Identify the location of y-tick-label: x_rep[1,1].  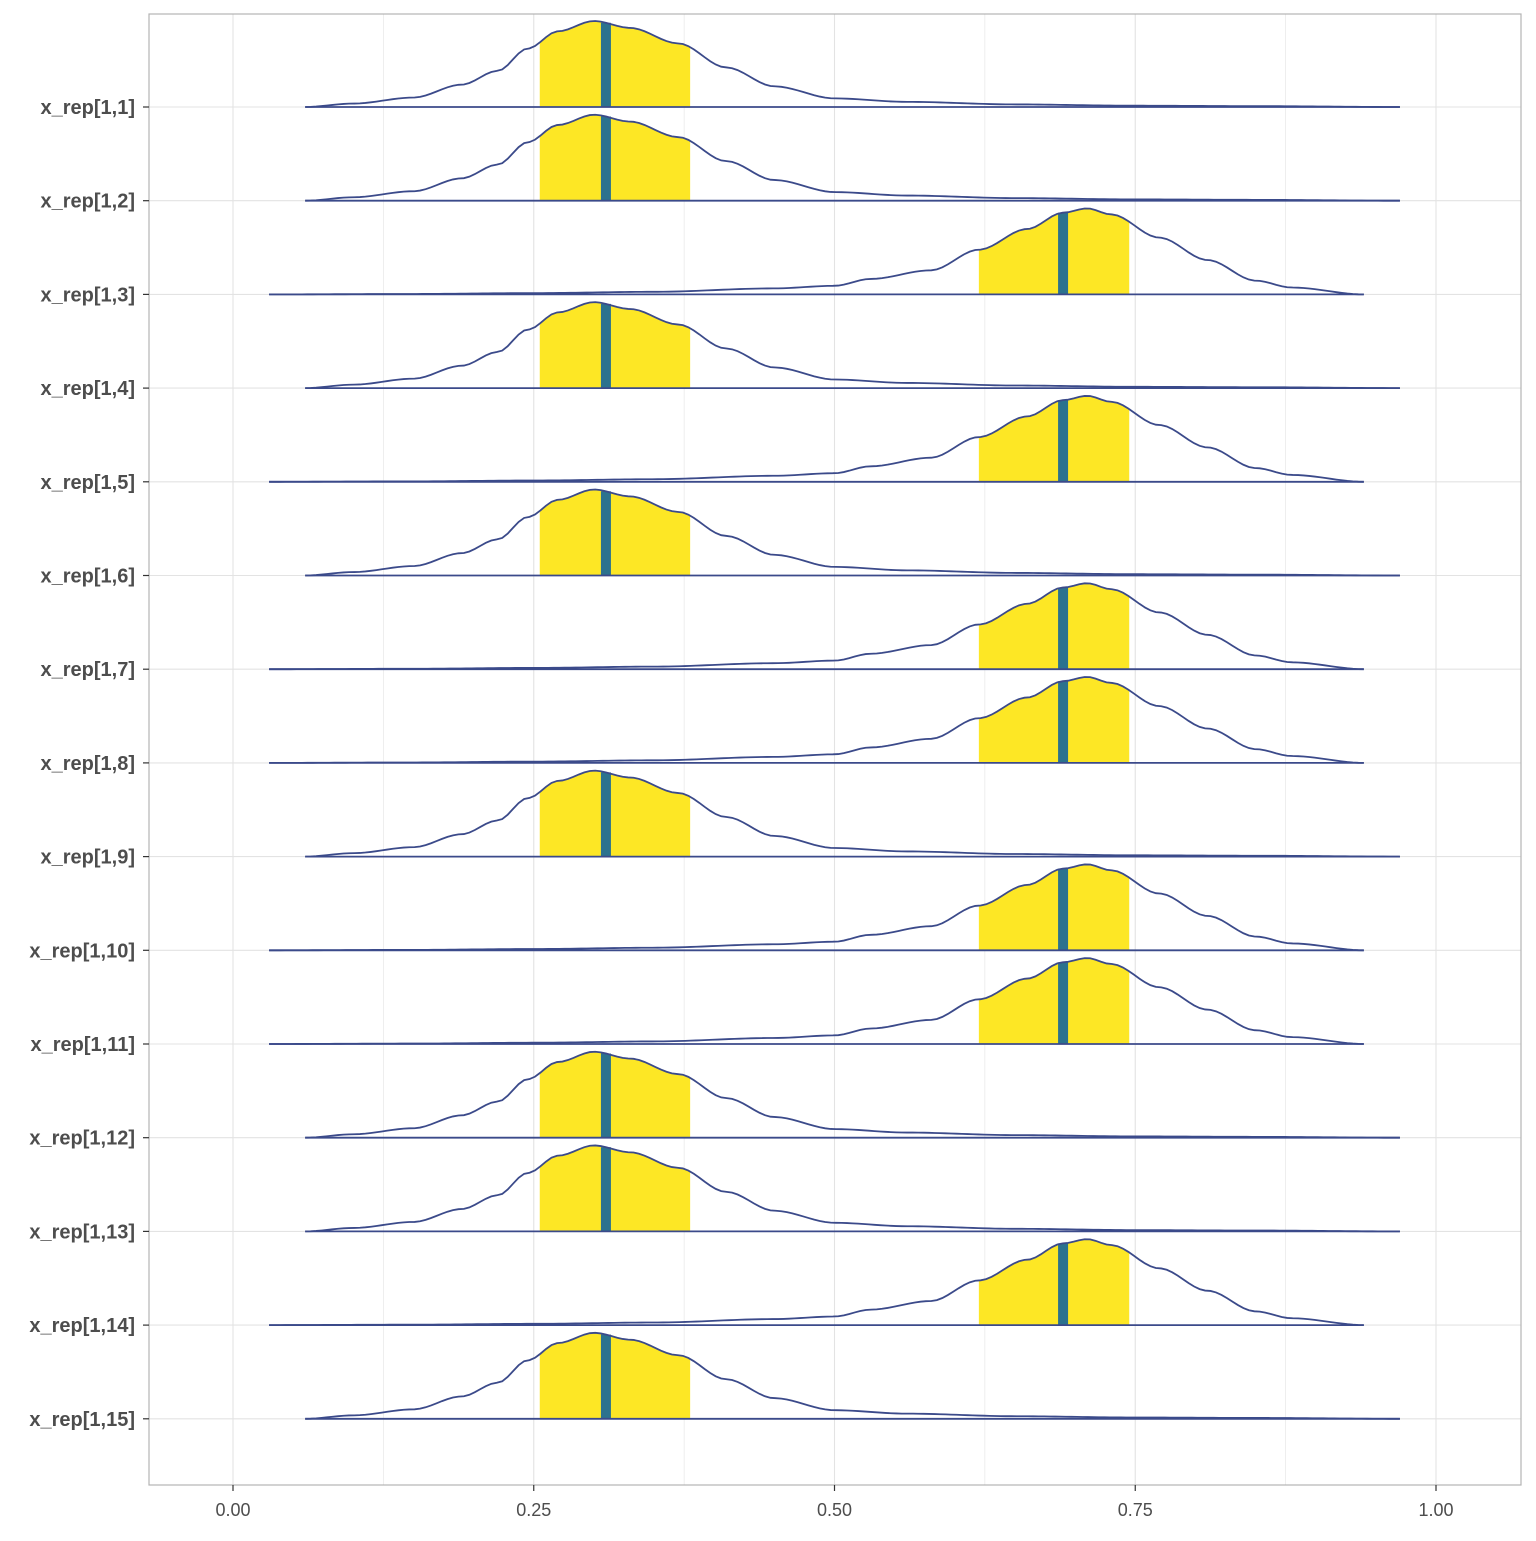
(88, 108).